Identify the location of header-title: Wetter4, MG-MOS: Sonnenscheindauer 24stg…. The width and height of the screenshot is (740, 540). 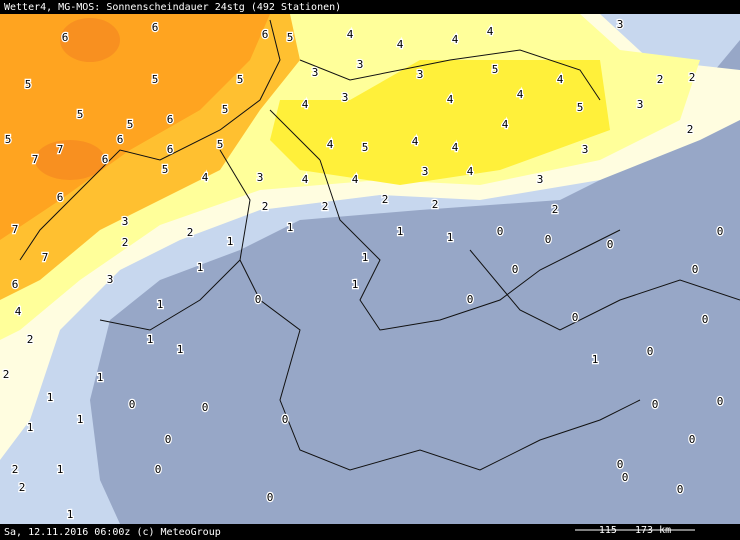
(172, 7).